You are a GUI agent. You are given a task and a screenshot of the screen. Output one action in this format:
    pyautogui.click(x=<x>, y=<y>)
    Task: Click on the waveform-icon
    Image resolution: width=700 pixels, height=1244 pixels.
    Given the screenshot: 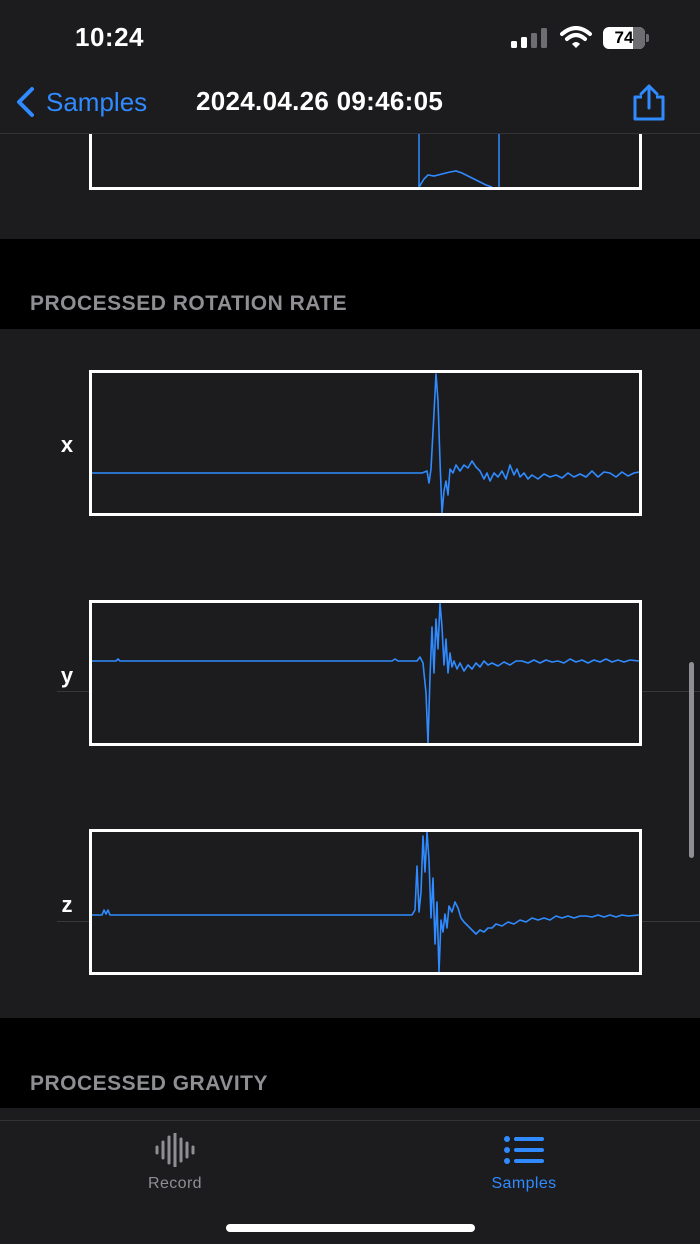 What is the action you would take?
    pyautogui.click(x=175, y=1150)
    